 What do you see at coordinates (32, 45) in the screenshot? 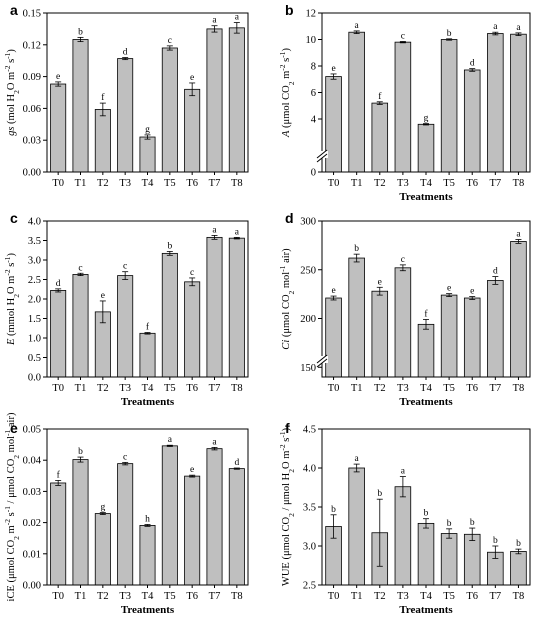
I see `y-tick-label: 0.12` at bounding box center [32, 45].